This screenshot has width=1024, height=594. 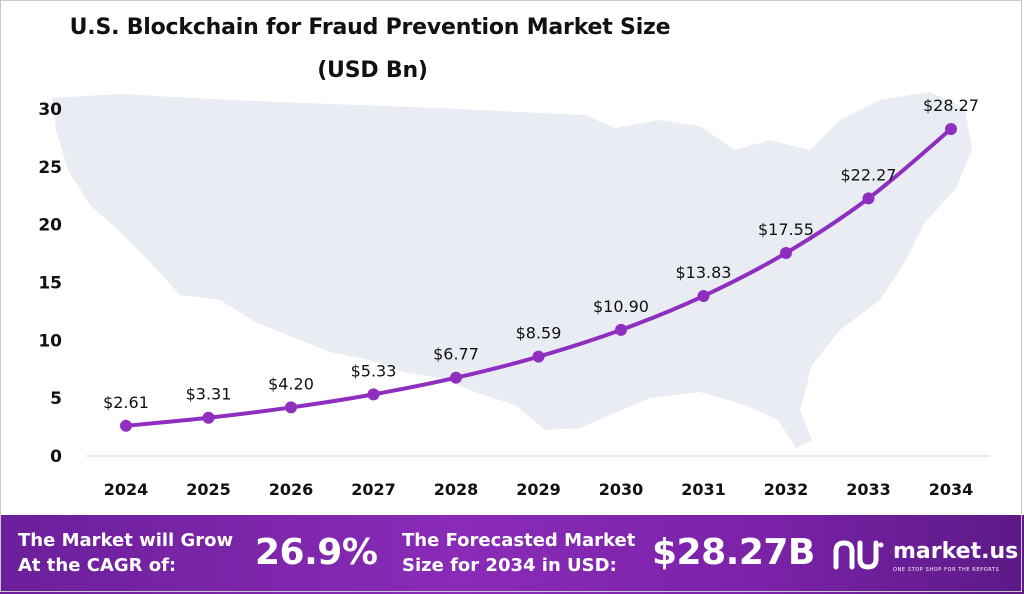 What do you see at coordinates (374, 370) in the screenshot?
I see `data-label: $5.33` at bounding box center [374, 370].